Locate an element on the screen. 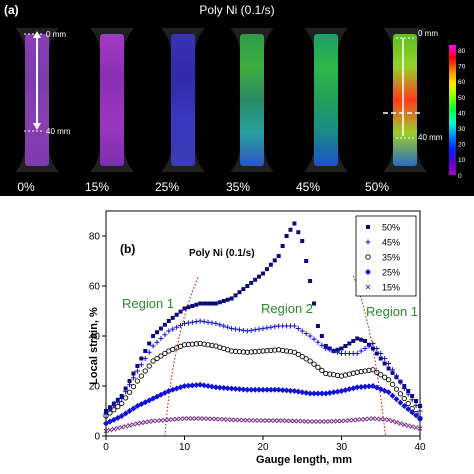 The image size is (474, 474). panel-b-label: (b) is located at coordinates (127, 249).